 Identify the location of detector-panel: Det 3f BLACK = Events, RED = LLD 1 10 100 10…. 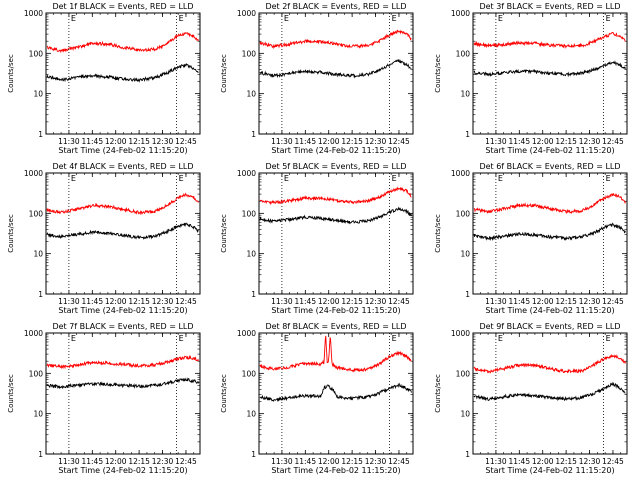
(531, 78).